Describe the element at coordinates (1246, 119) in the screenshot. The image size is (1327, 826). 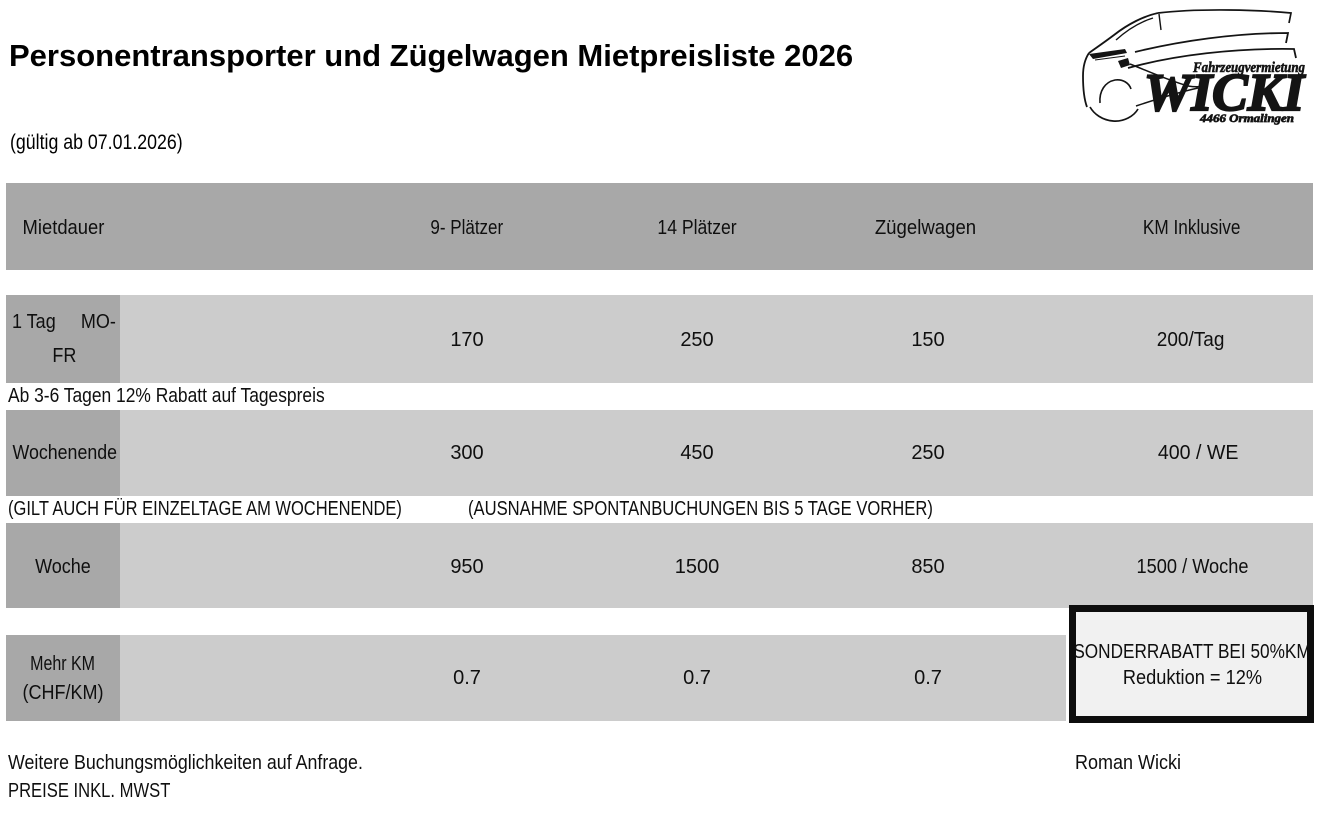
I see `svg-text: 4466 Ormalingen` at that location.